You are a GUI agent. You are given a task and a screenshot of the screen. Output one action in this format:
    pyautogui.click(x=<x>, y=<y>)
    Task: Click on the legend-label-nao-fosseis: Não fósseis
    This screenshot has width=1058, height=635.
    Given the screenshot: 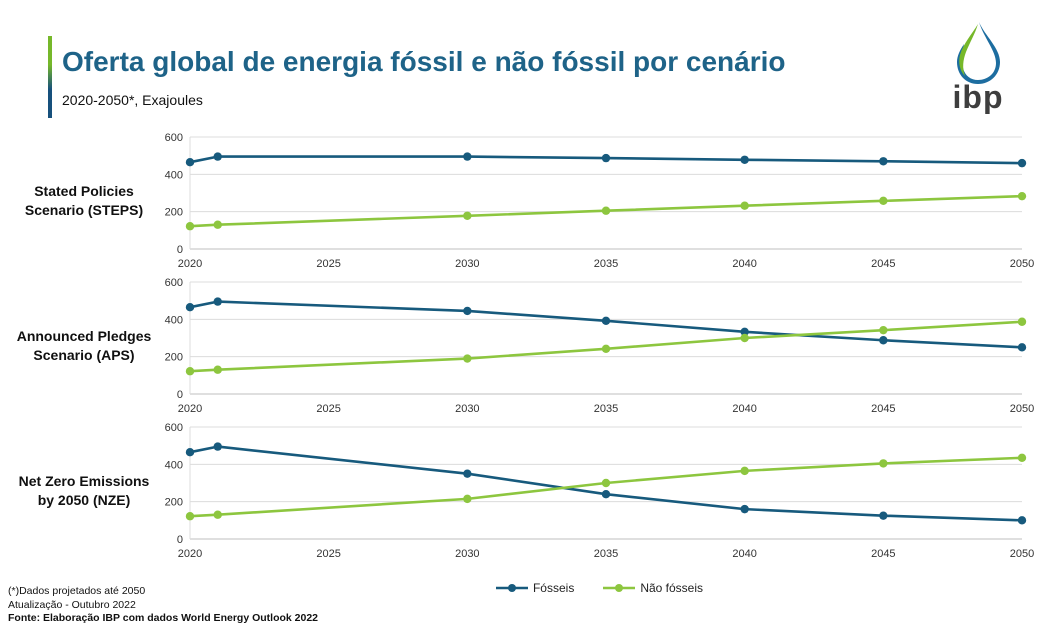 What is the action you would take?
    pyautogui.click(x=672, y=588)
    